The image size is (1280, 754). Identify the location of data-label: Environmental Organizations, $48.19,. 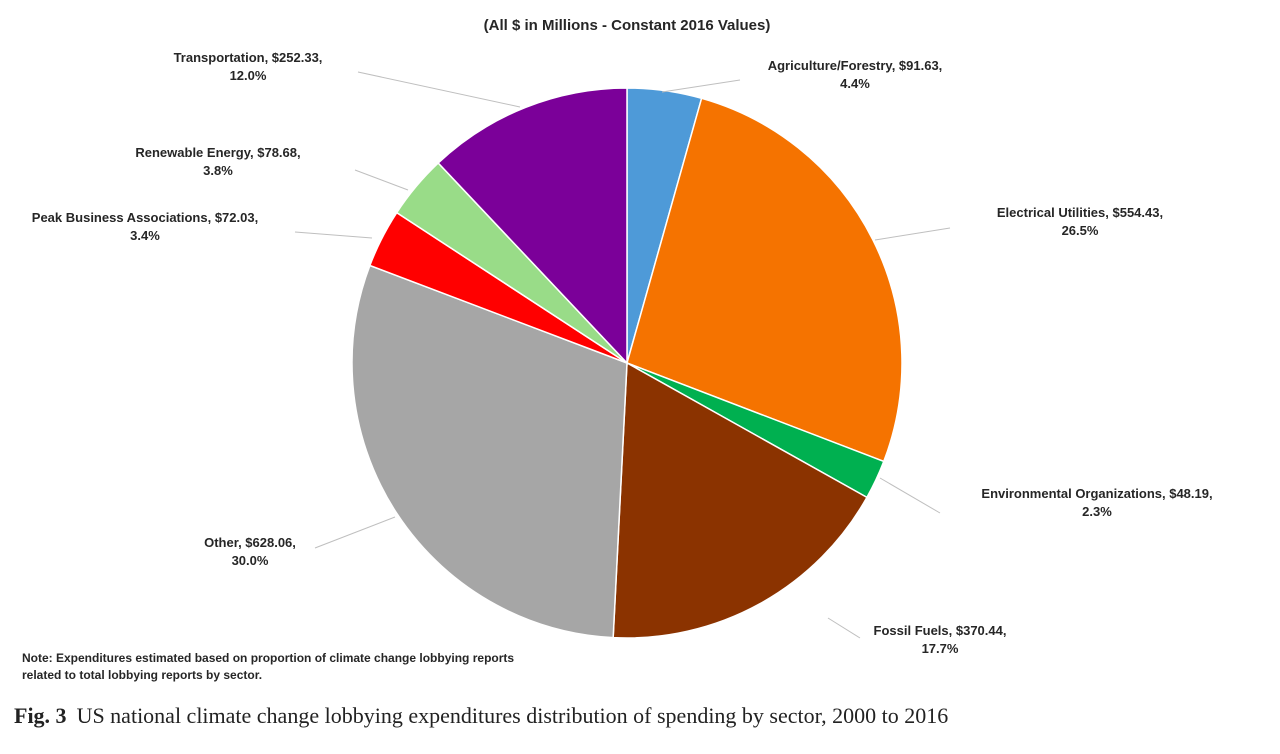
(1096, 493).